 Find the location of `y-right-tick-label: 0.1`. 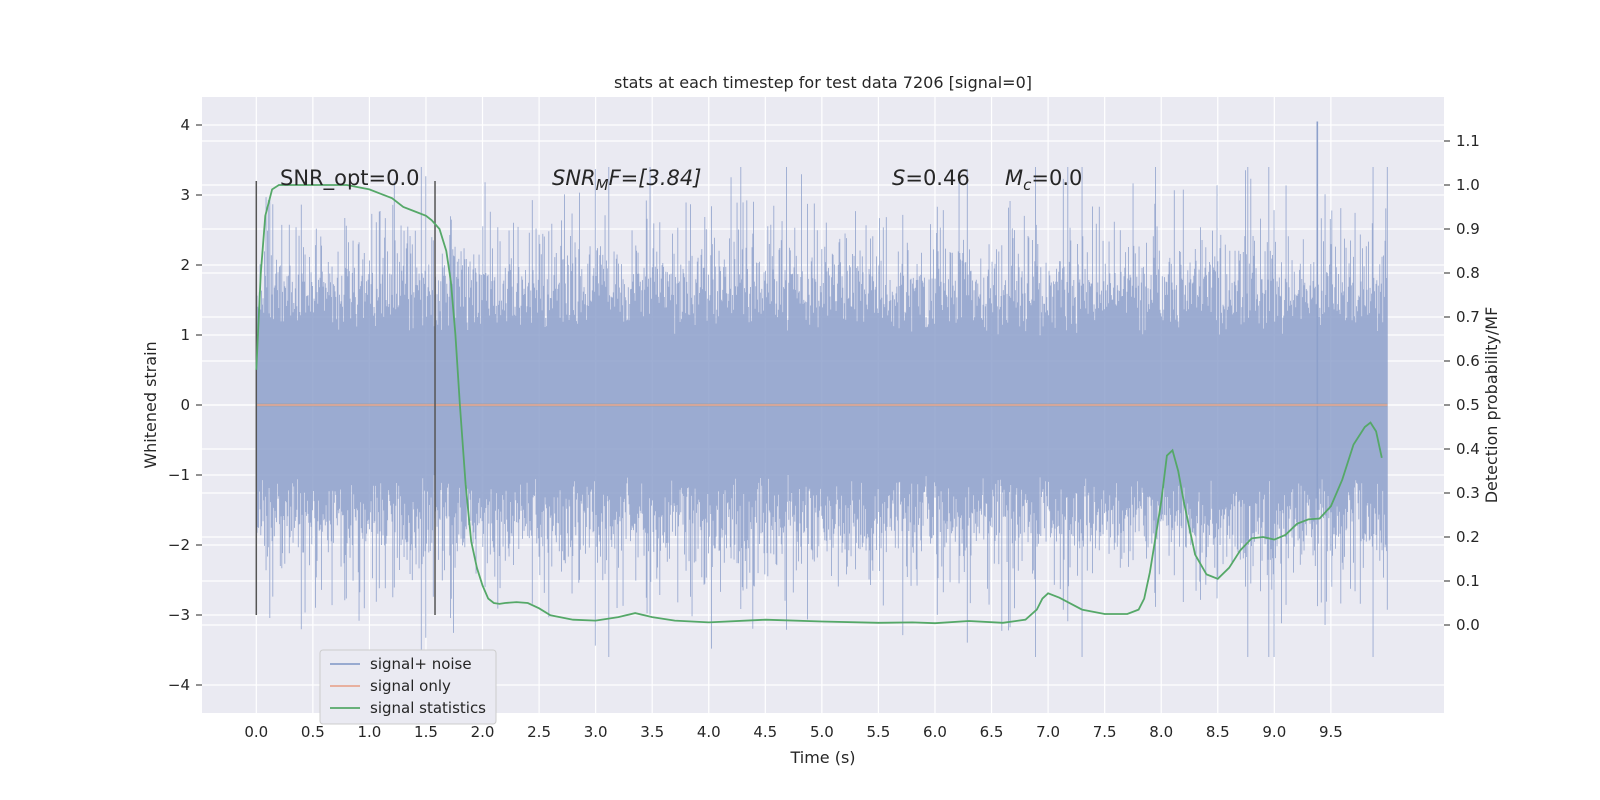

y-right-tick-label: 0.1 is located at coordinates (1468, 581).